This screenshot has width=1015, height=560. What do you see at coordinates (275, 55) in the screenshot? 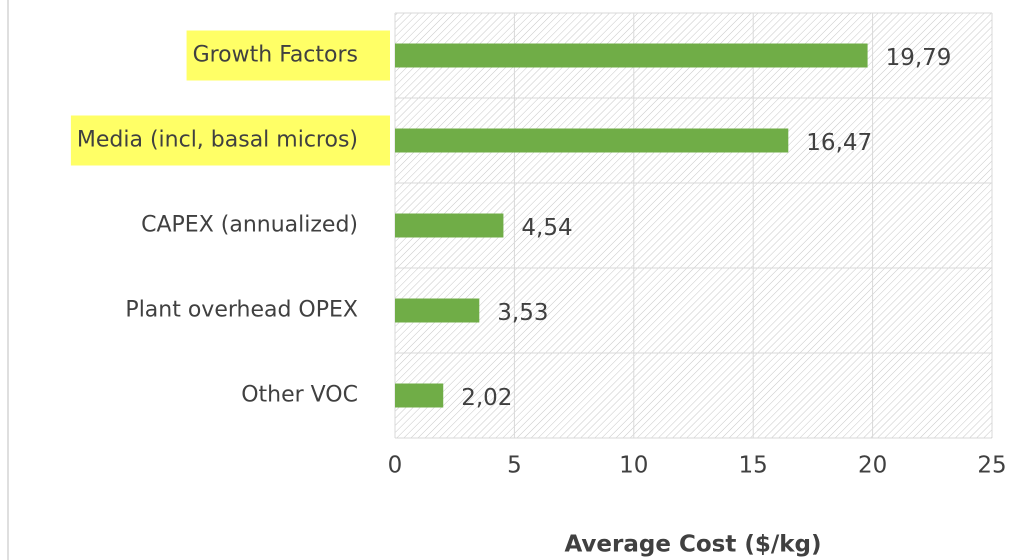
I see `y-tick-label: Growth Factors` at bounding box center [275, 55].